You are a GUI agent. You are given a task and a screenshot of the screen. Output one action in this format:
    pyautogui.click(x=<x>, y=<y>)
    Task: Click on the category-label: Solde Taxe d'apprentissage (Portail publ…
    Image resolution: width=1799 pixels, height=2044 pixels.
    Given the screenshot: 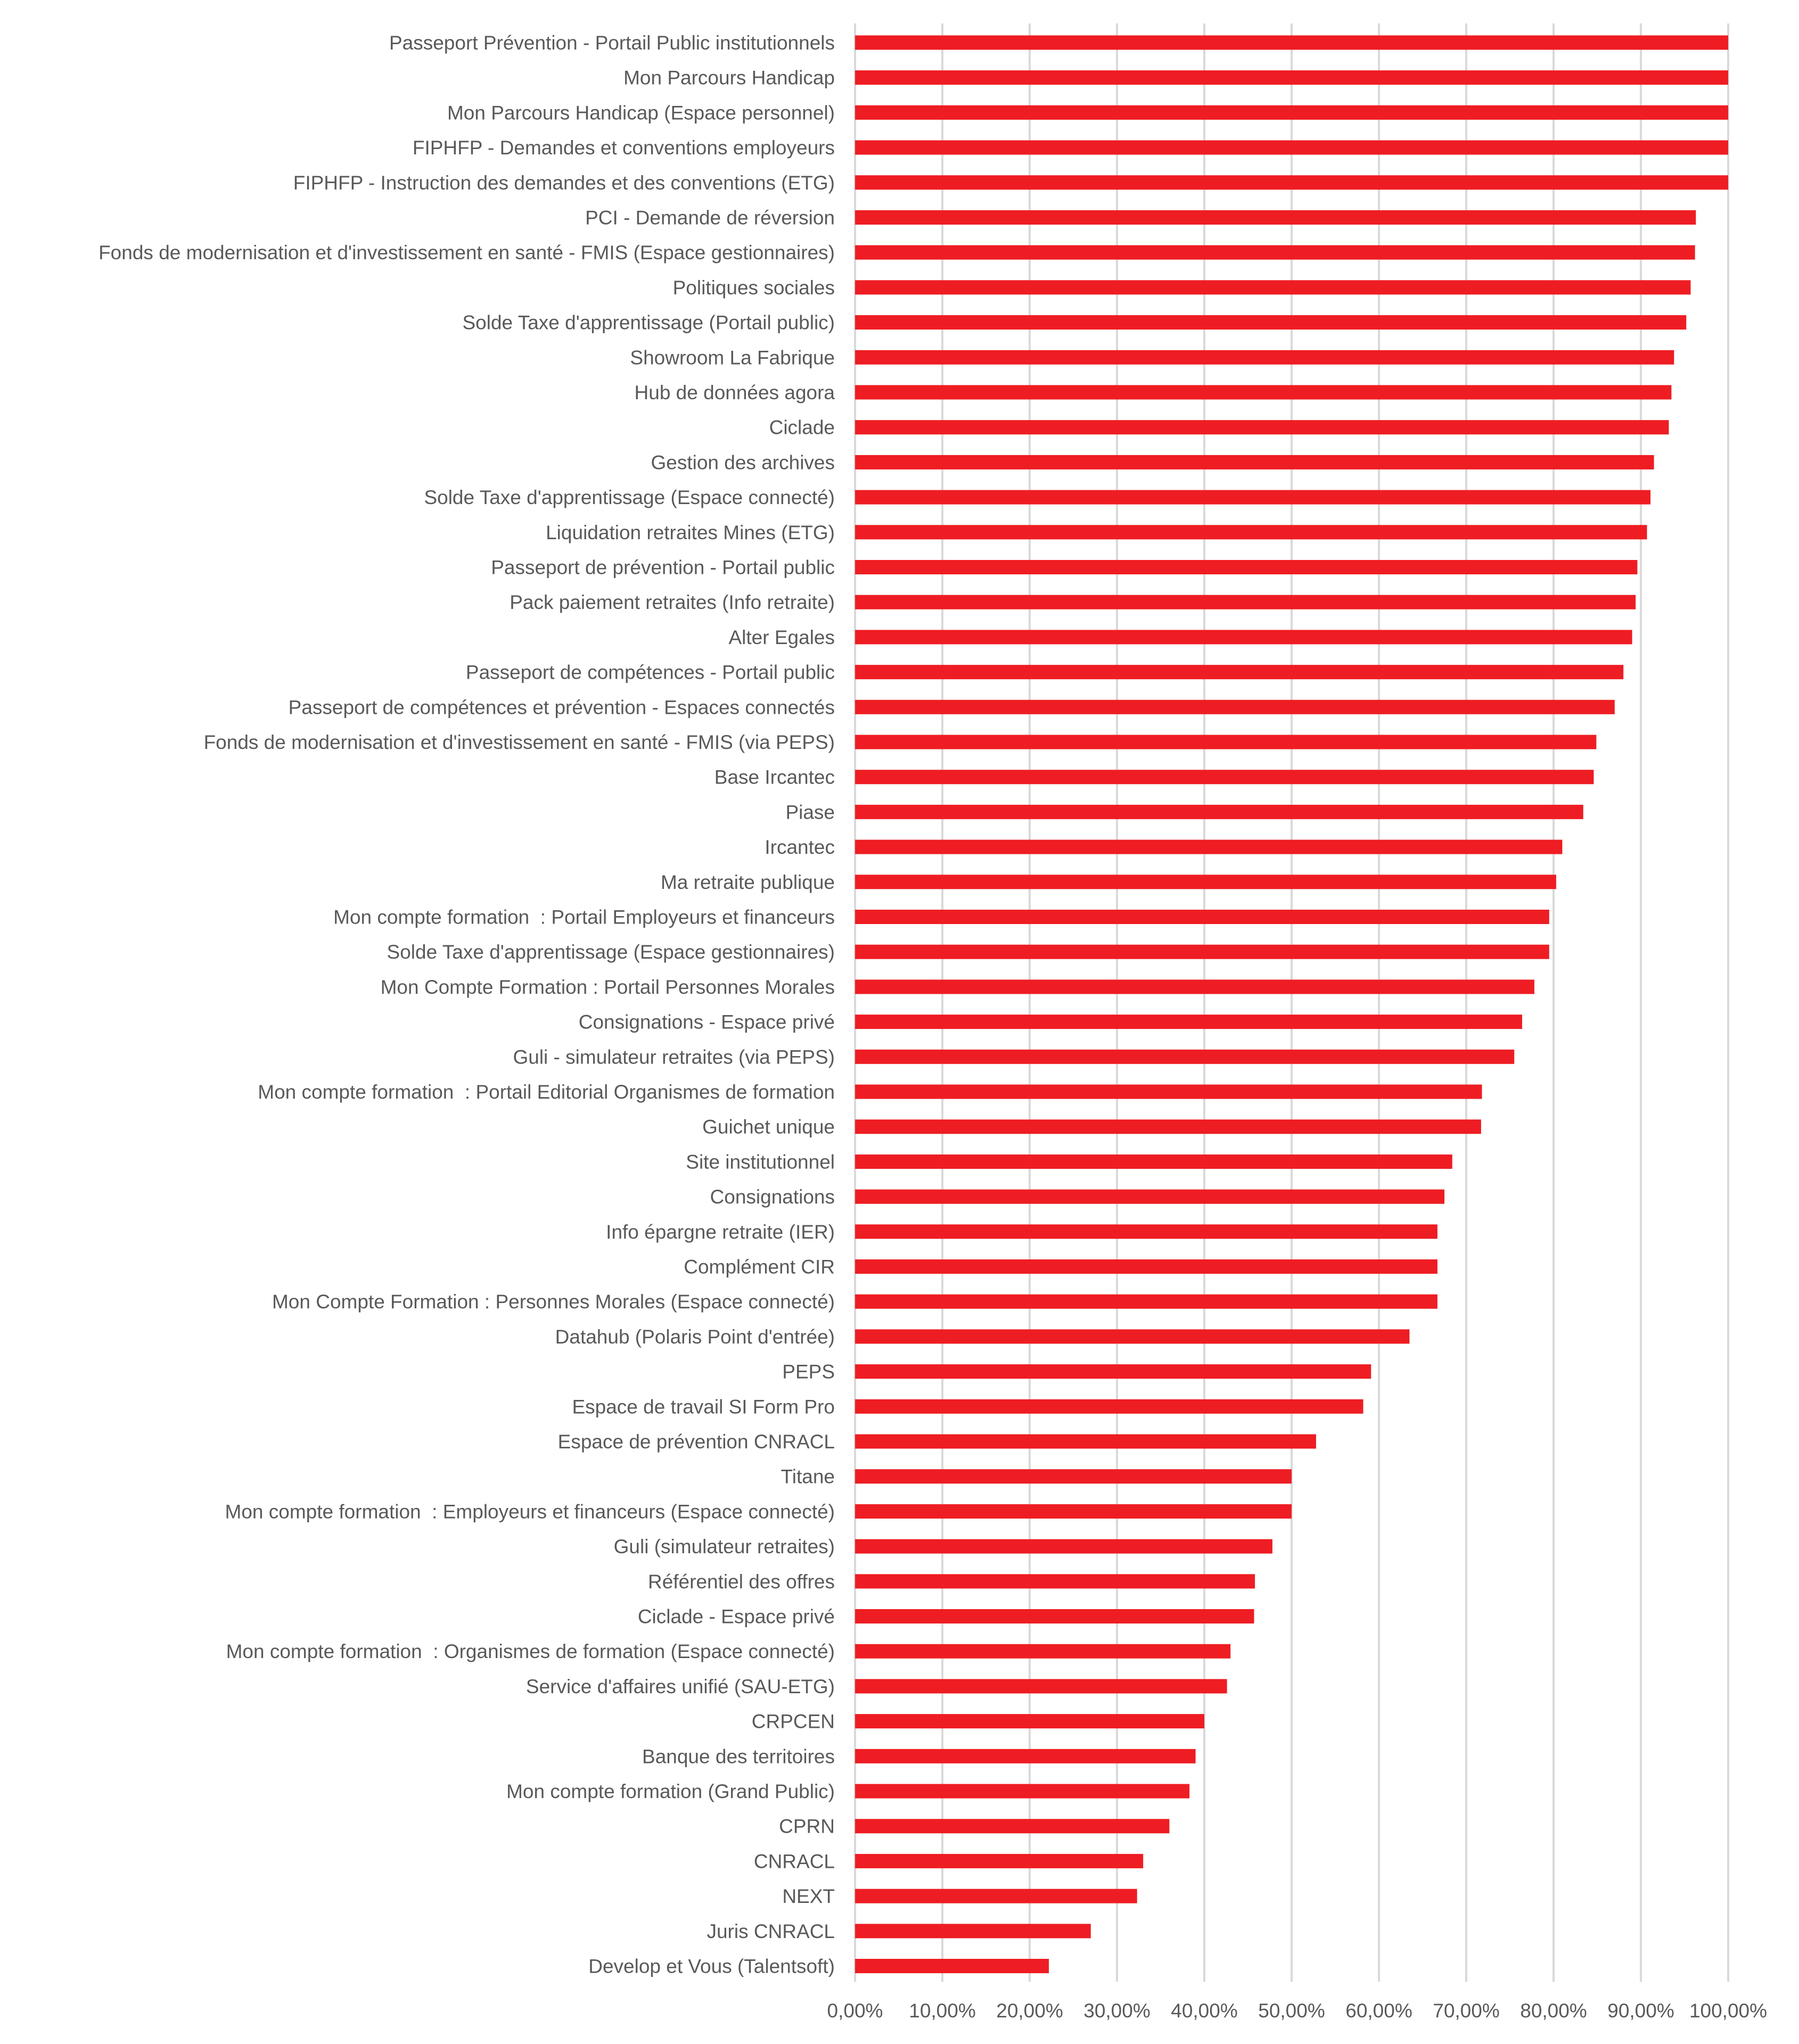 What is the action you would take?
    pyautogui.click(x=648, y=323)
    